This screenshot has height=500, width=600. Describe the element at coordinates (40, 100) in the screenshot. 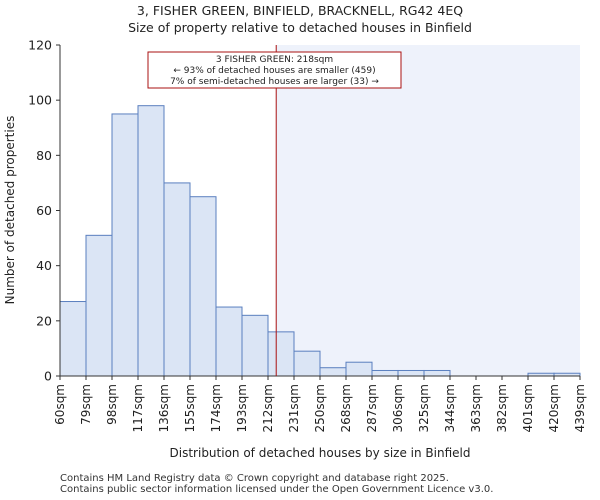

I see `y-tick-label: 100` at that location.